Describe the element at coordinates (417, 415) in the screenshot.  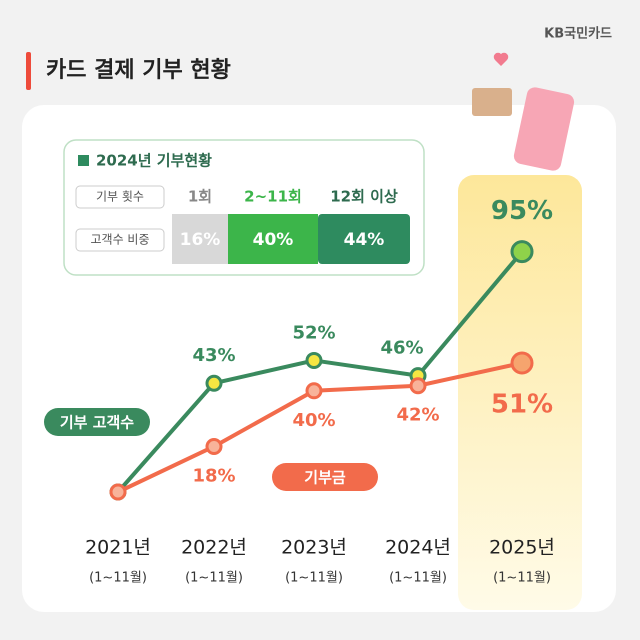
I see `data-label: 42%` at that location.